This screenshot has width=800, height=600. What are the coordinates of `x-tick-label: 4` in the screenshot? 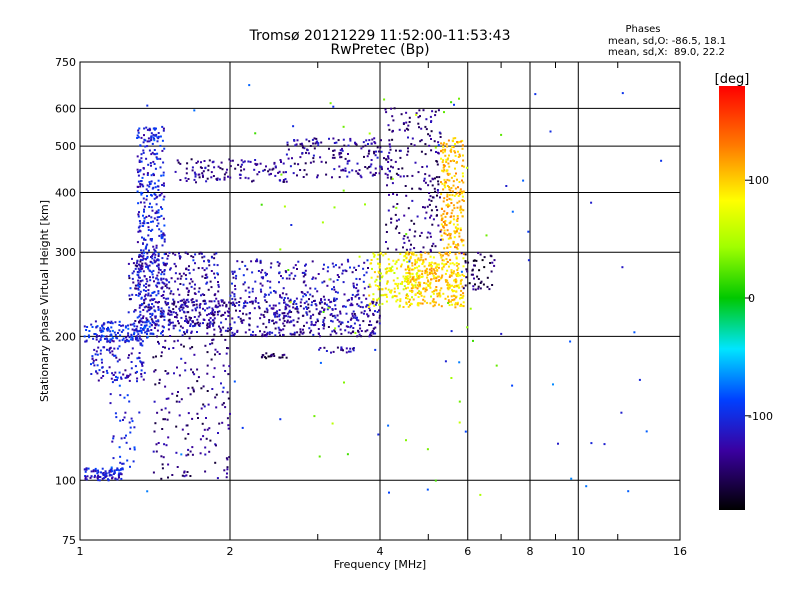 It's located at (380, 551).